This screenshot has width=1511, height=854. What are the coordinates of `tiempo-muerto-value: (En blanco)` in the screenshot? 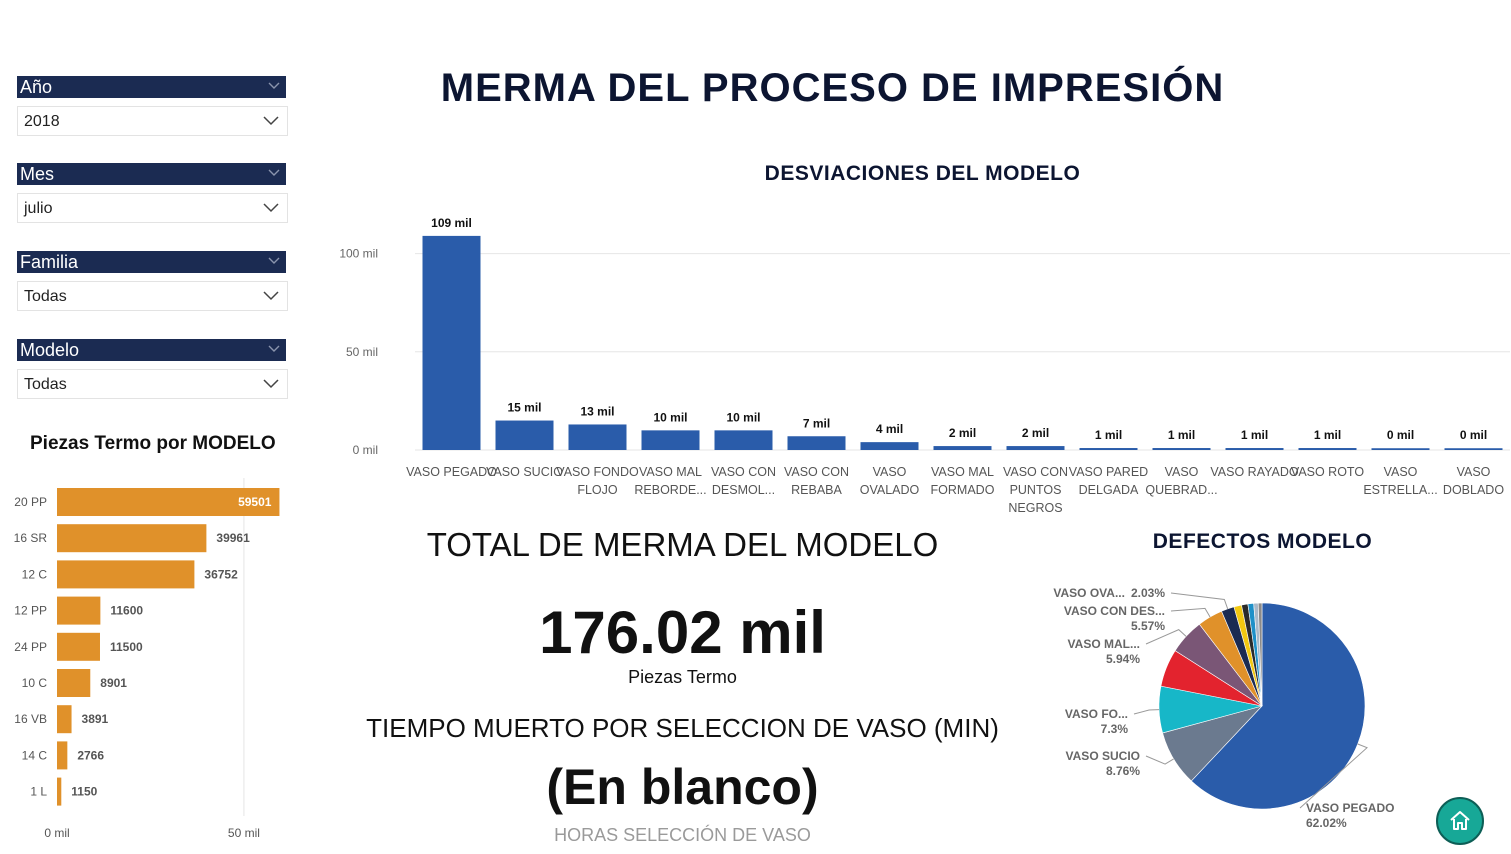 It's located at (682, 787).